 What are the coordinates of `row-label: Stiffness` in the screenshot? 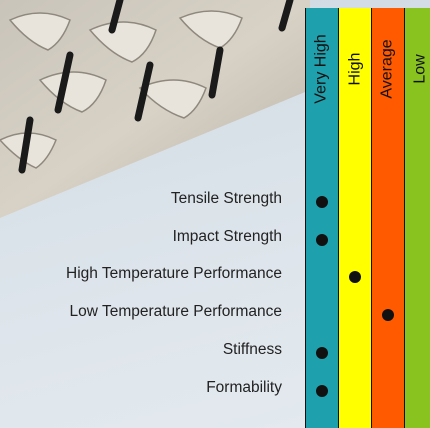 It's located at (252, 349).